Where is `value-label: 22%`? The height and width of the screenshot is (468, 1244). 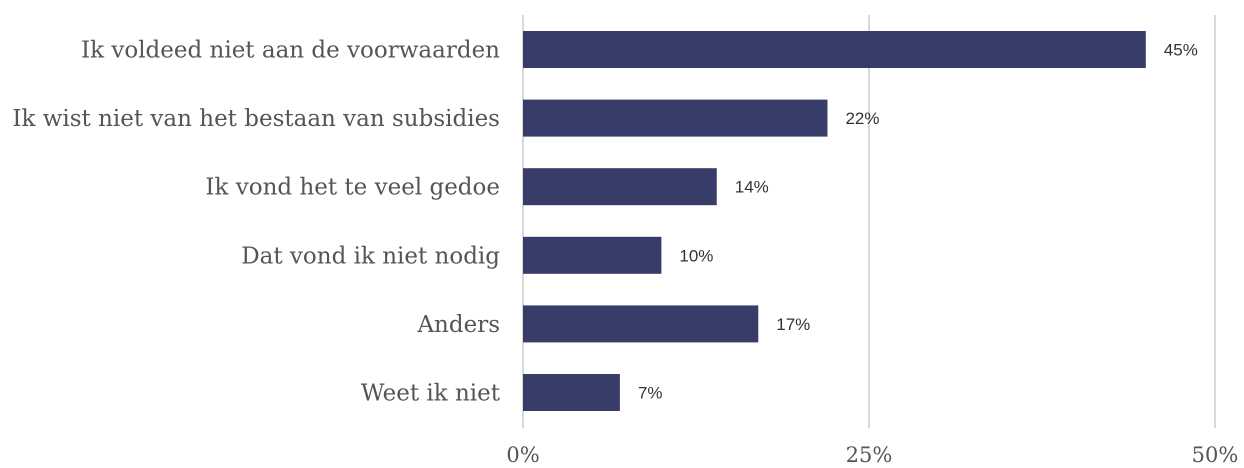
value-label: 22% is located at coordinates (862, 118).